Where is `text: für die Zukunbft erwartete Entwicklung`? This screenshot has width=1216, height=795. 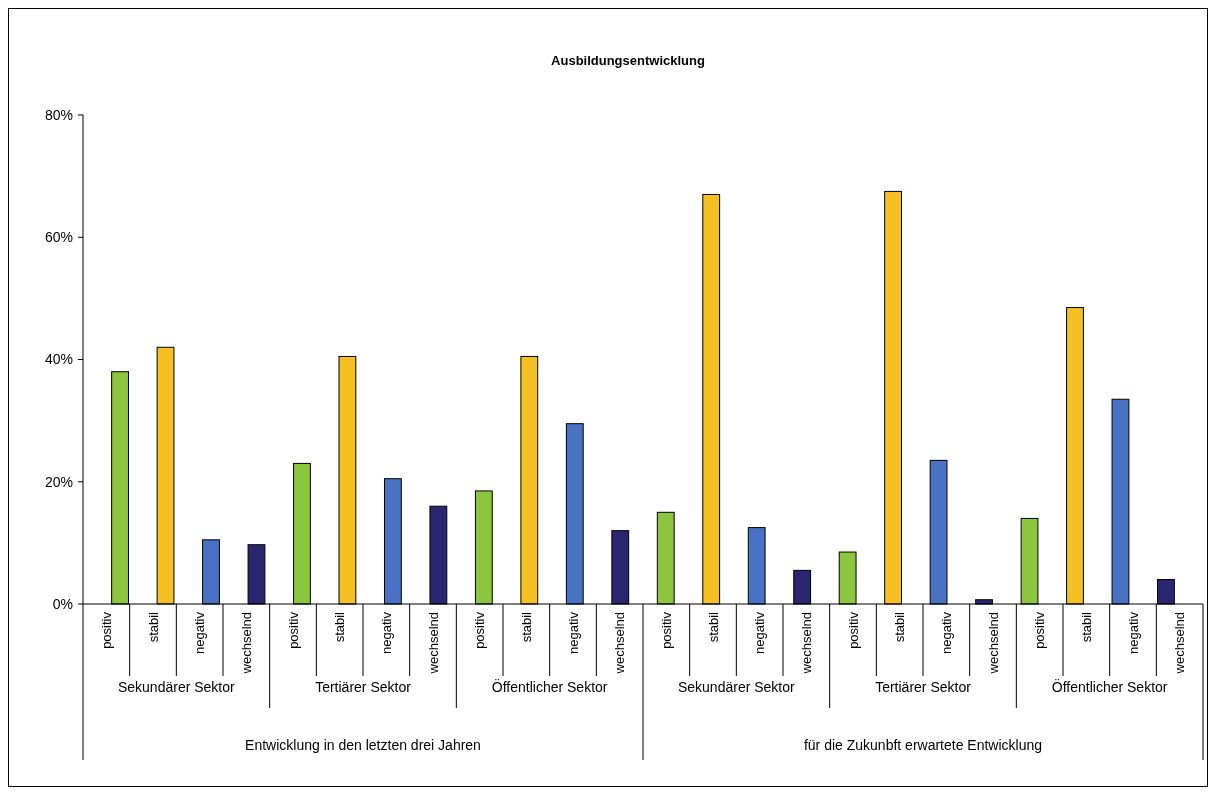 text: für die Zukunbft erwartete Entwicklung is located at coordinates (923, 745).